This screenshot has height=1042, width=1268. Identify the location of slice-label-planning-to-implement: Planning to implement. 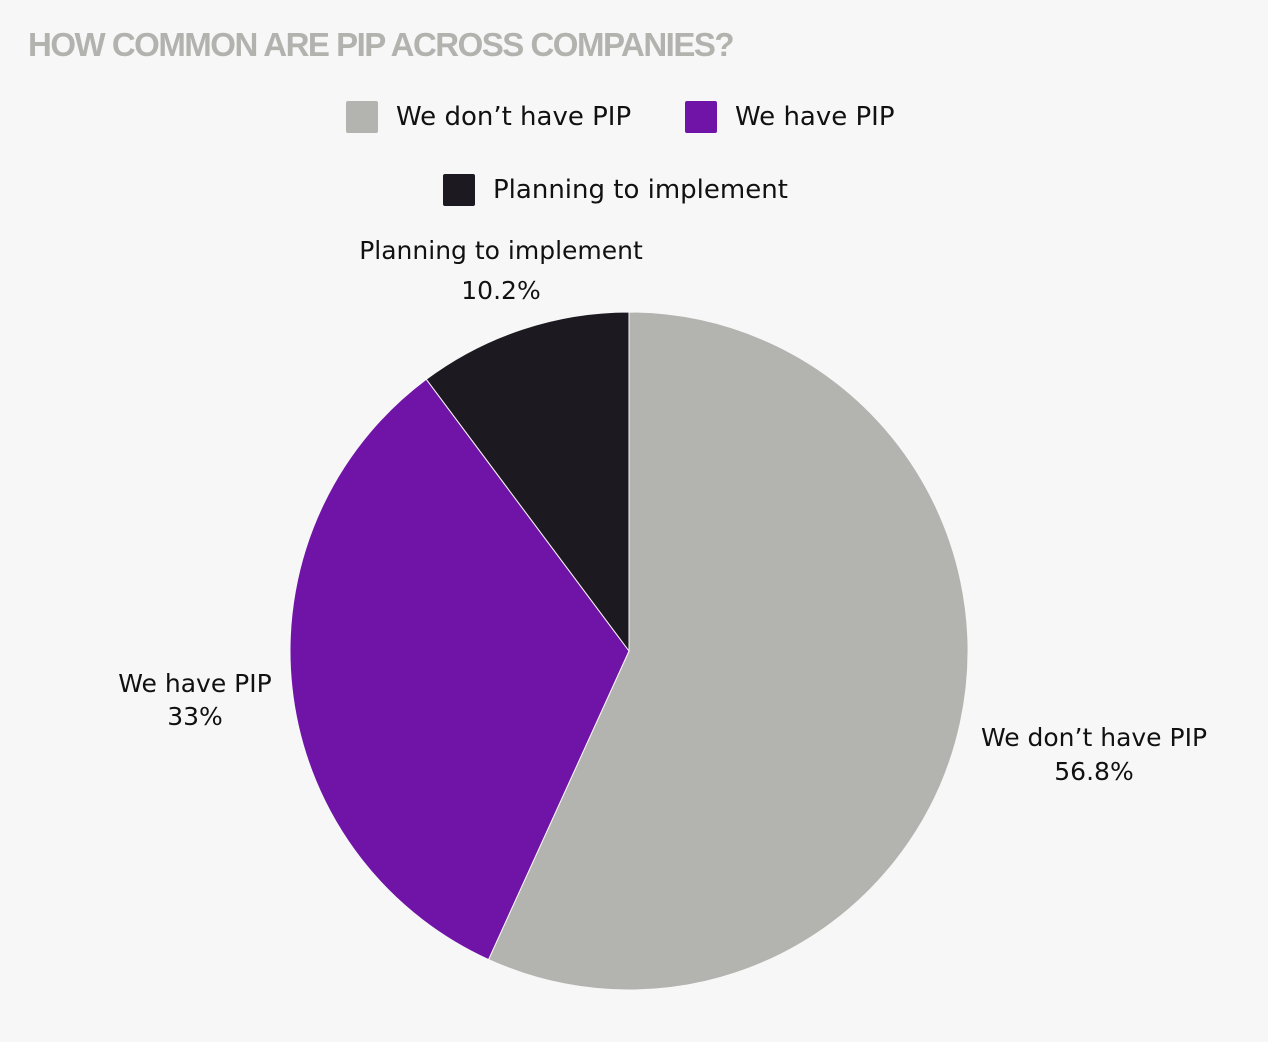
(501, 250).